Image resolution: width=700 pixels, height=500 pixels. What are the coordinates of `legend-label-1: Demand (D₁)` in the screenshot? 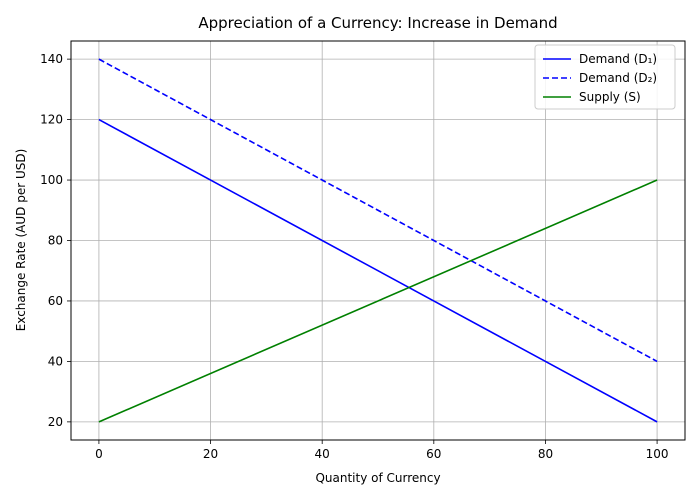 It's located at (618, 59).